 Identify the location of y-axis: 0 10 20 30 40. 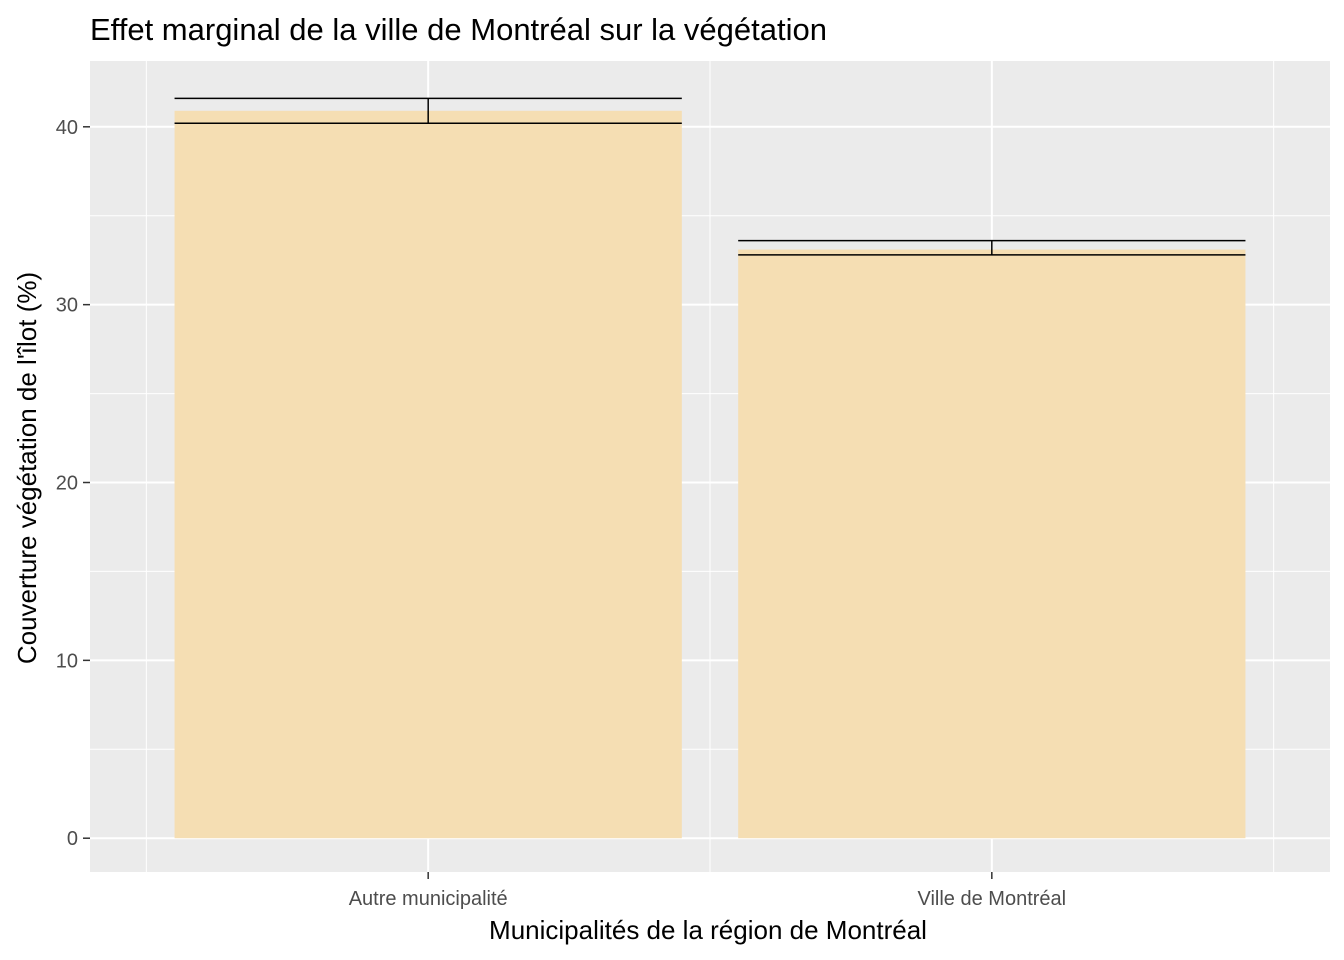
(73, 483).